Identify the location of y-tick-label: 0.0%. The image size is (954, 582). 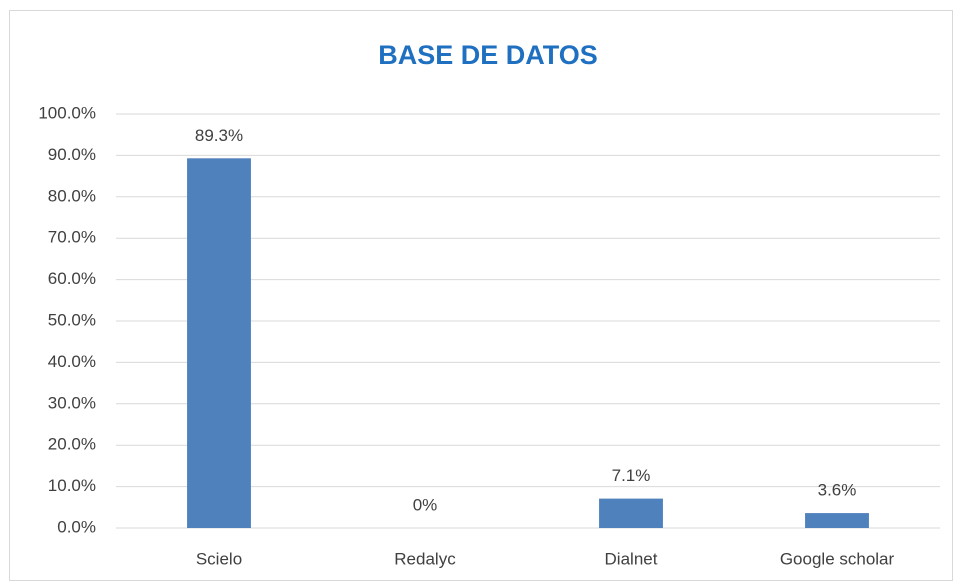
(76, 526).